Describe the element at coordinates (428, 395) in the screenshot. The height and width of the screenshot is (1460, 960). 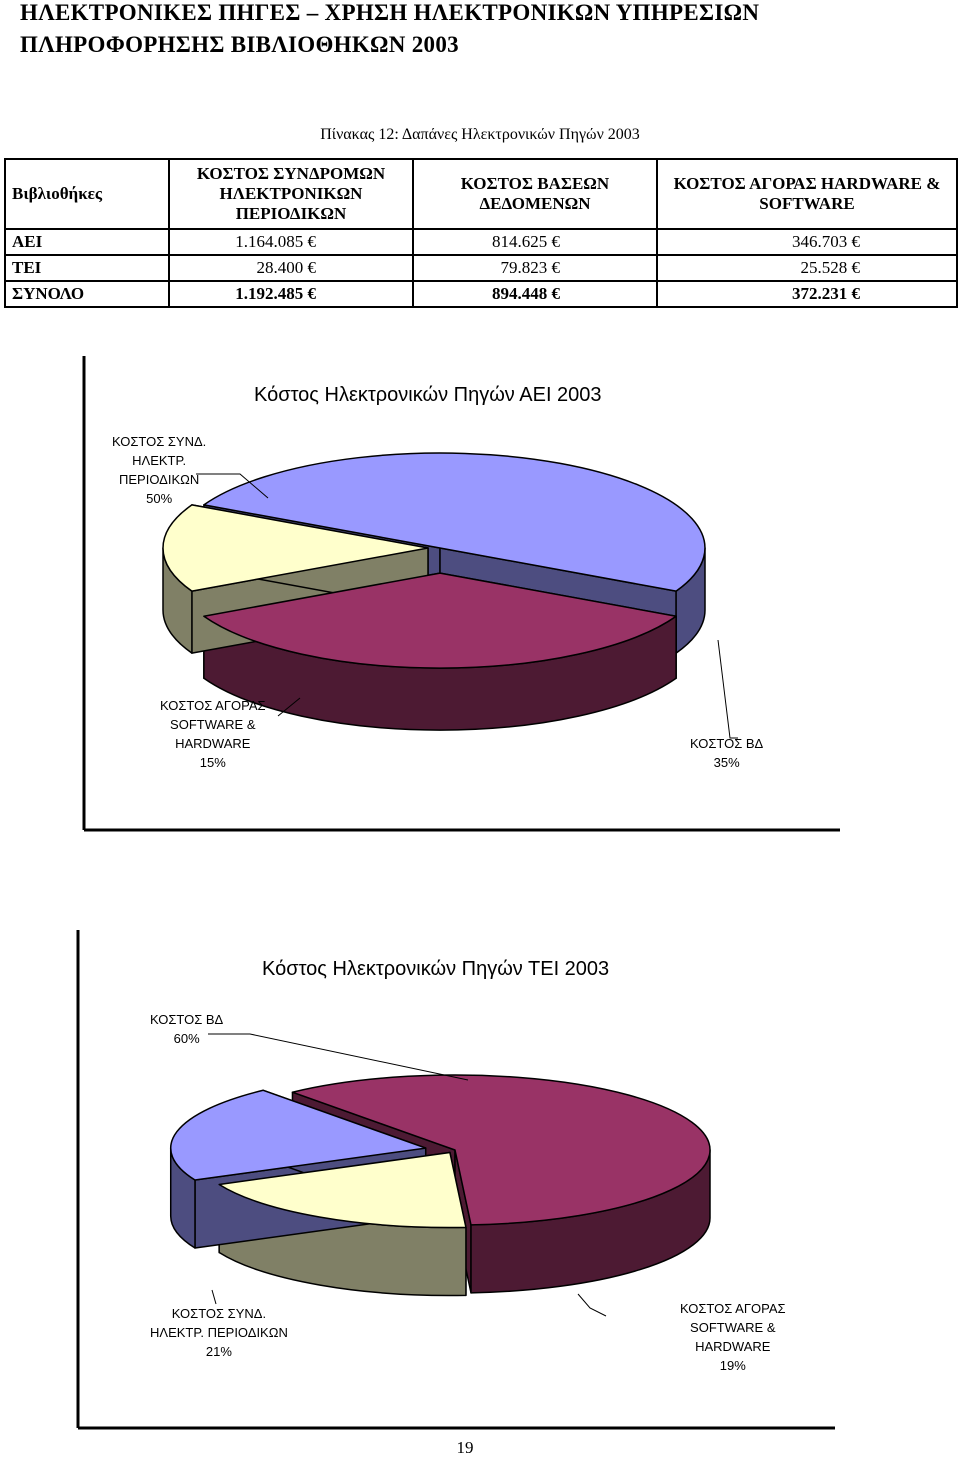
I see `chart-title-aei: Κόστος Ηλεκτρονικών Πηγών ΑΕΙ 2003` at that location.